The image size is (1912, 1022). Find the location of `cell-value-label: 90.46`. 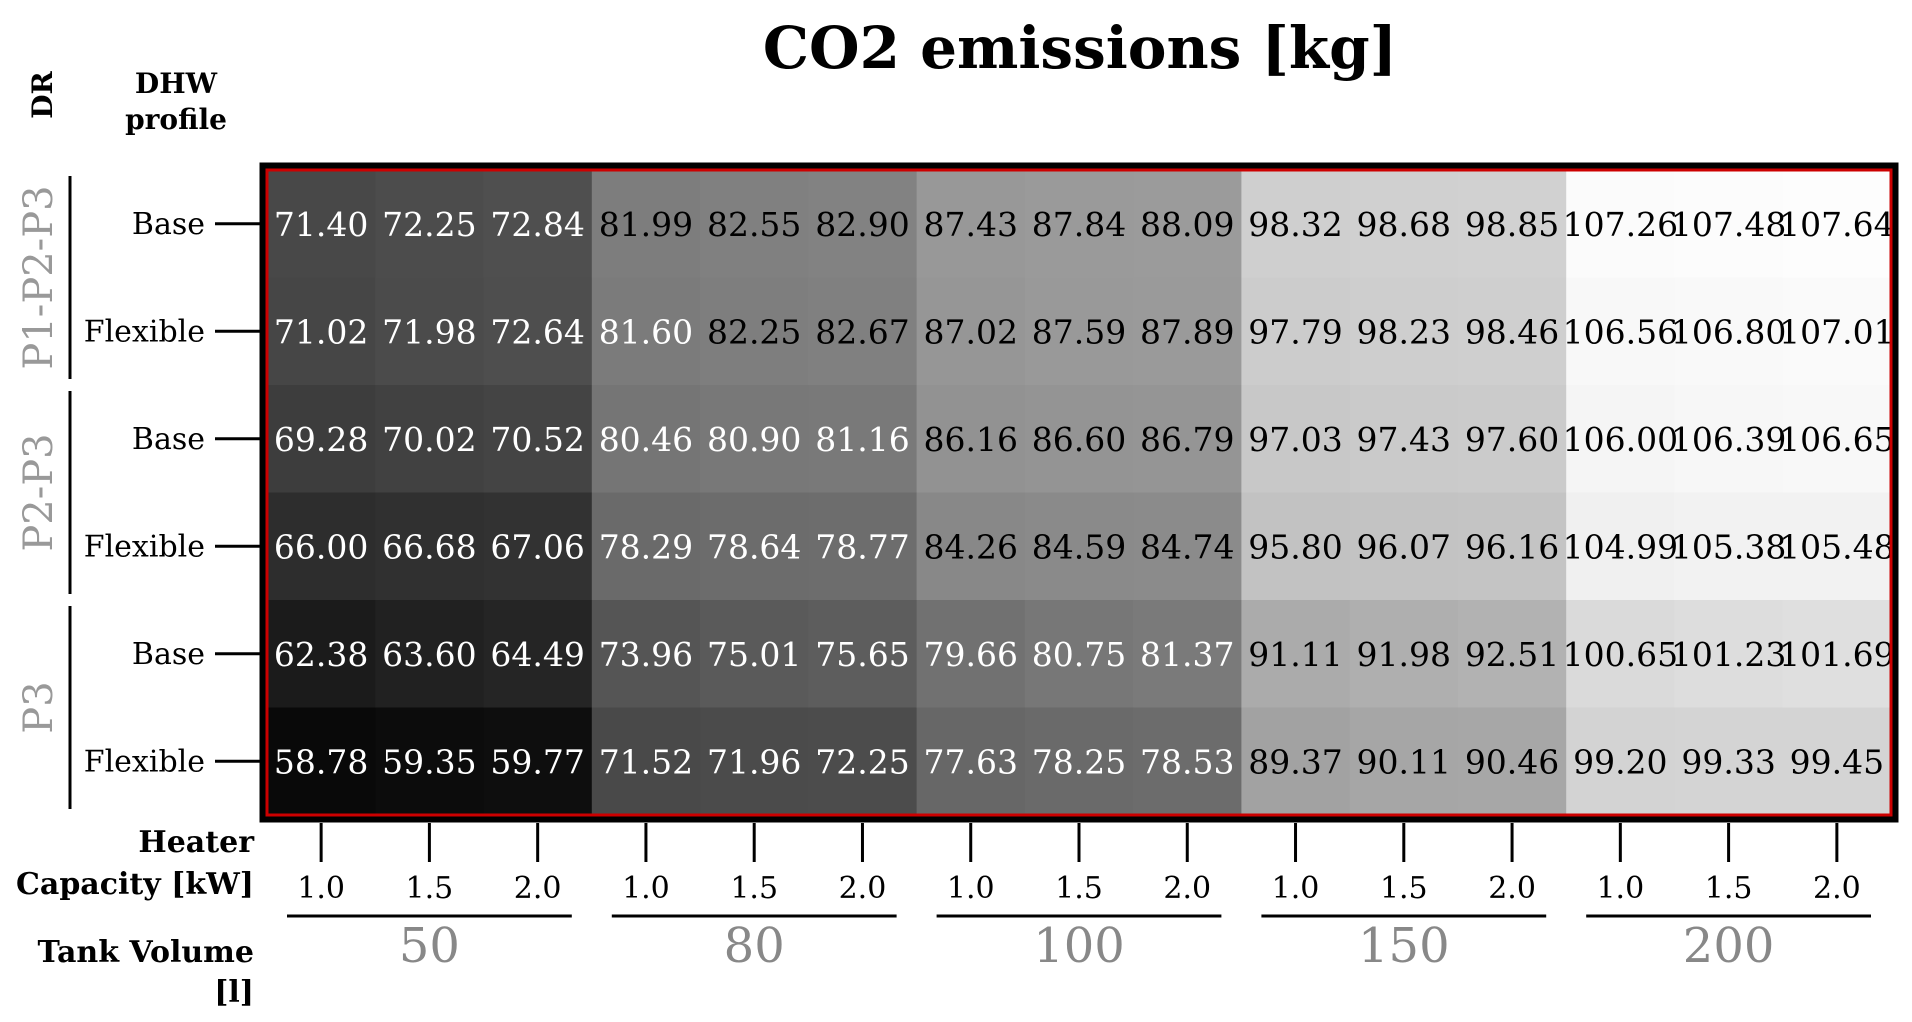

cell-value-label: 90.46 is located at coordinates (1512, 761).